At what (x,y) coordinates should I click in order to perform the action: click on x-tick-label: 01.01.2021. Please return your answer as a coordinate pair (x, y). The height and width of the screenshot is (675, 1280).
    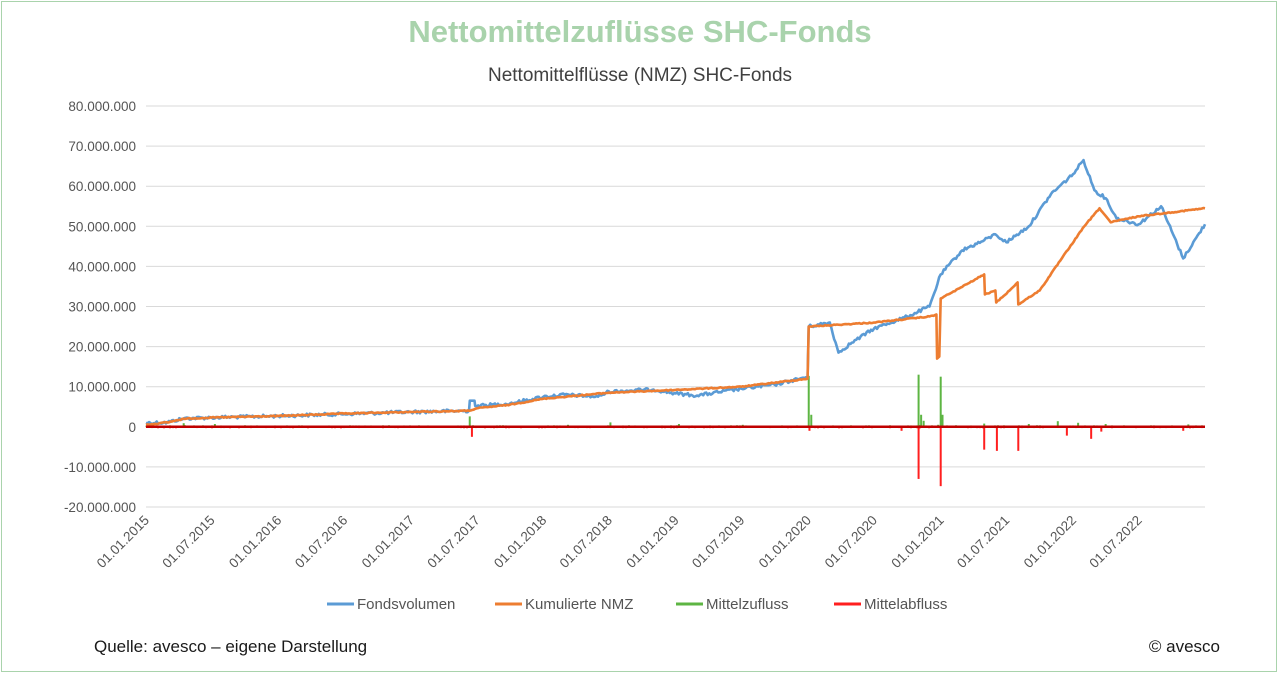
    Looking at the image, I should click on (917, 542).